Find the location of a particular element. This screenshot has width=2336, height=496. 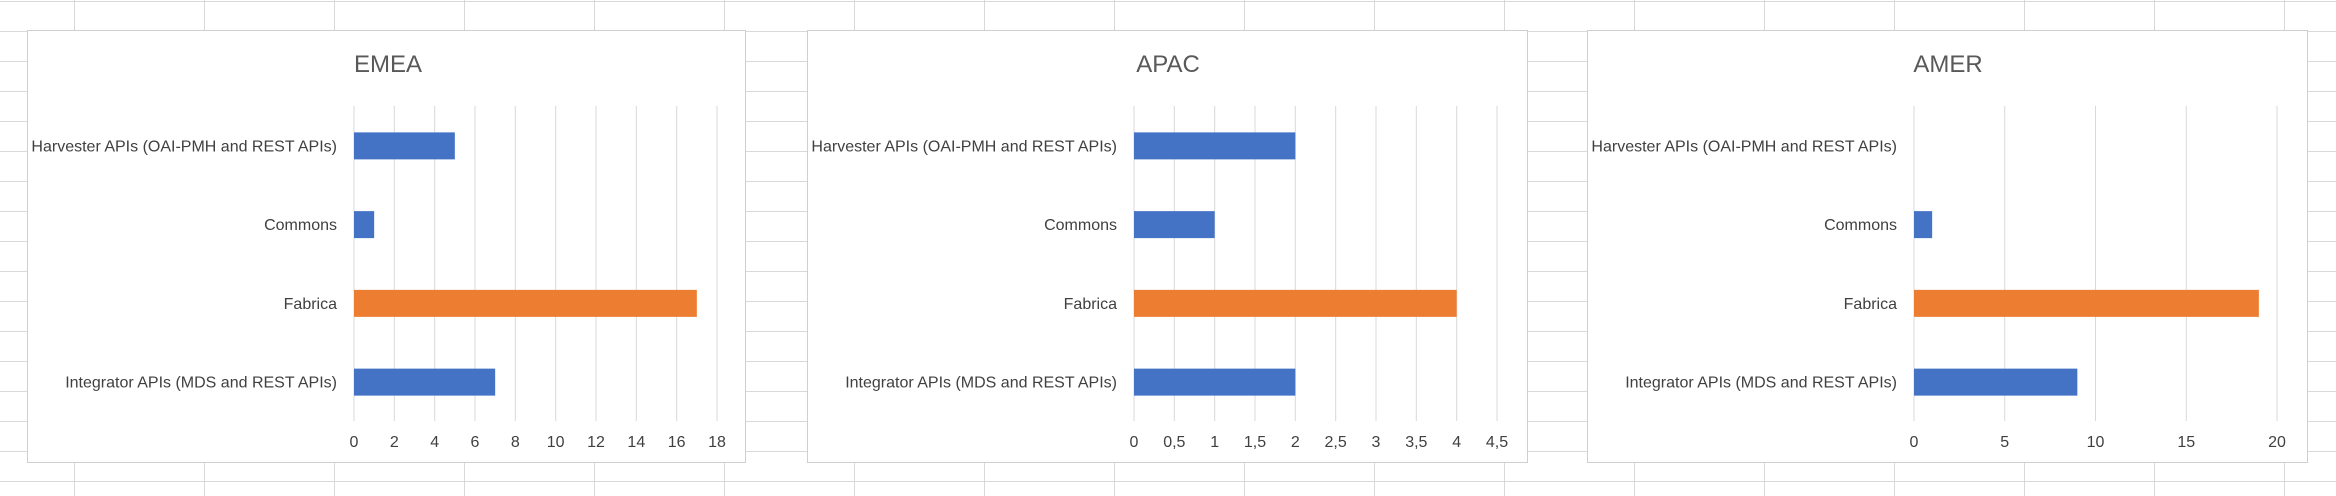

x-tick-label: 18 is located at coordinates (717, 442).